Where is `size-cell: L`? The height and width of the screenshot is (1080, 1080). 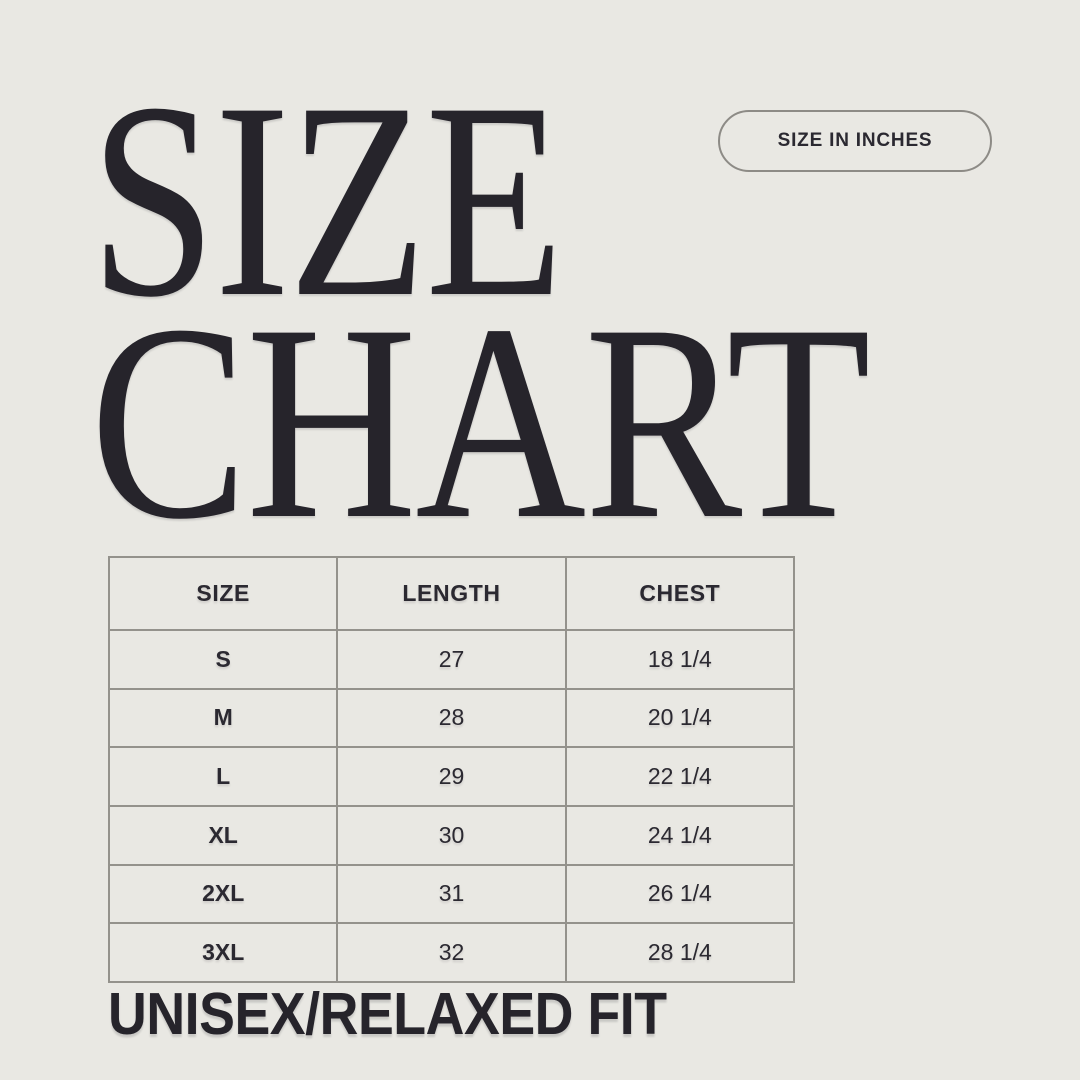 size-cell: L is located at coordinates (223, 776).